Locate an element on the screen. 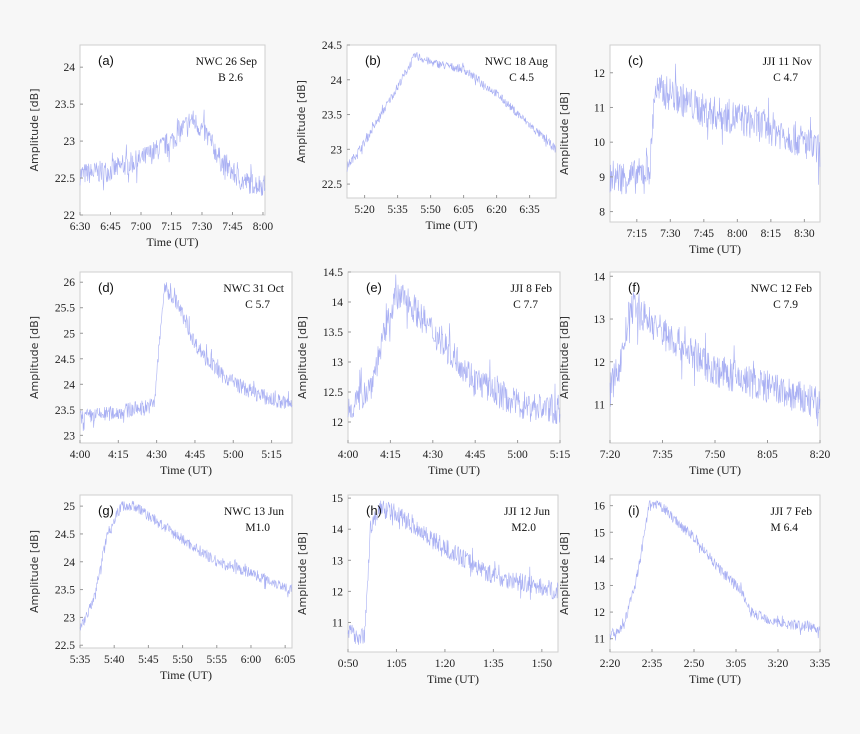  x-tick-label: 0:50 is located at coordinates (348, 664).